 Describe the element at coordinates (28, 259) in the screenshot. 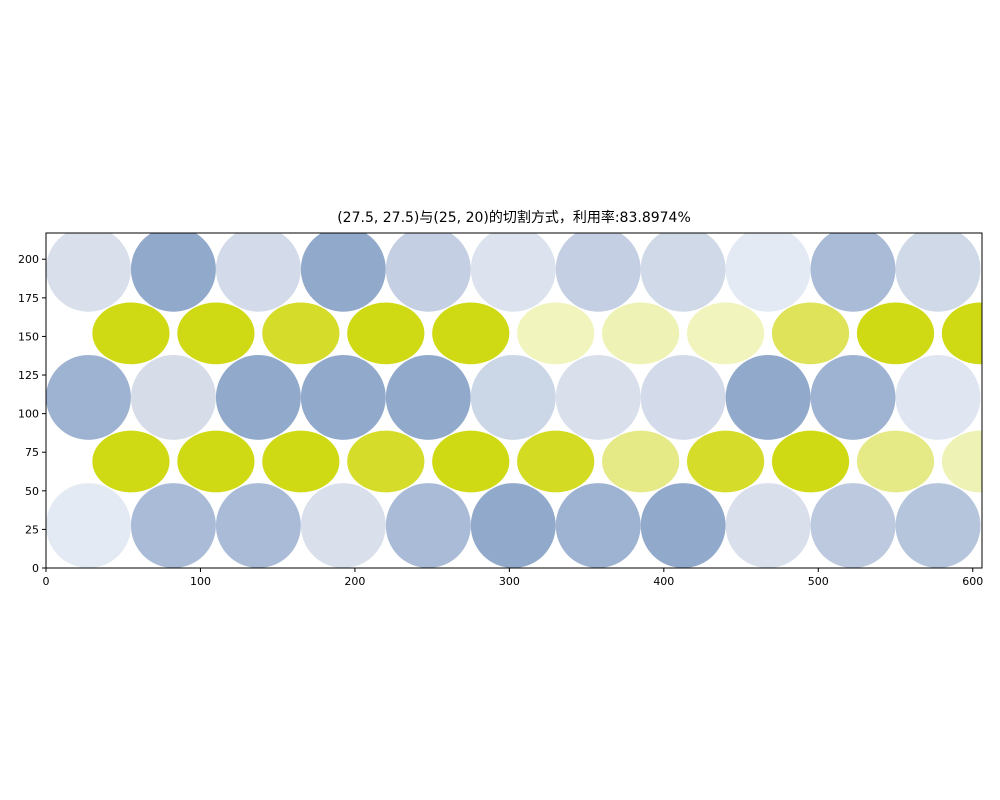

I see `y-tick-label: 200` at that location.